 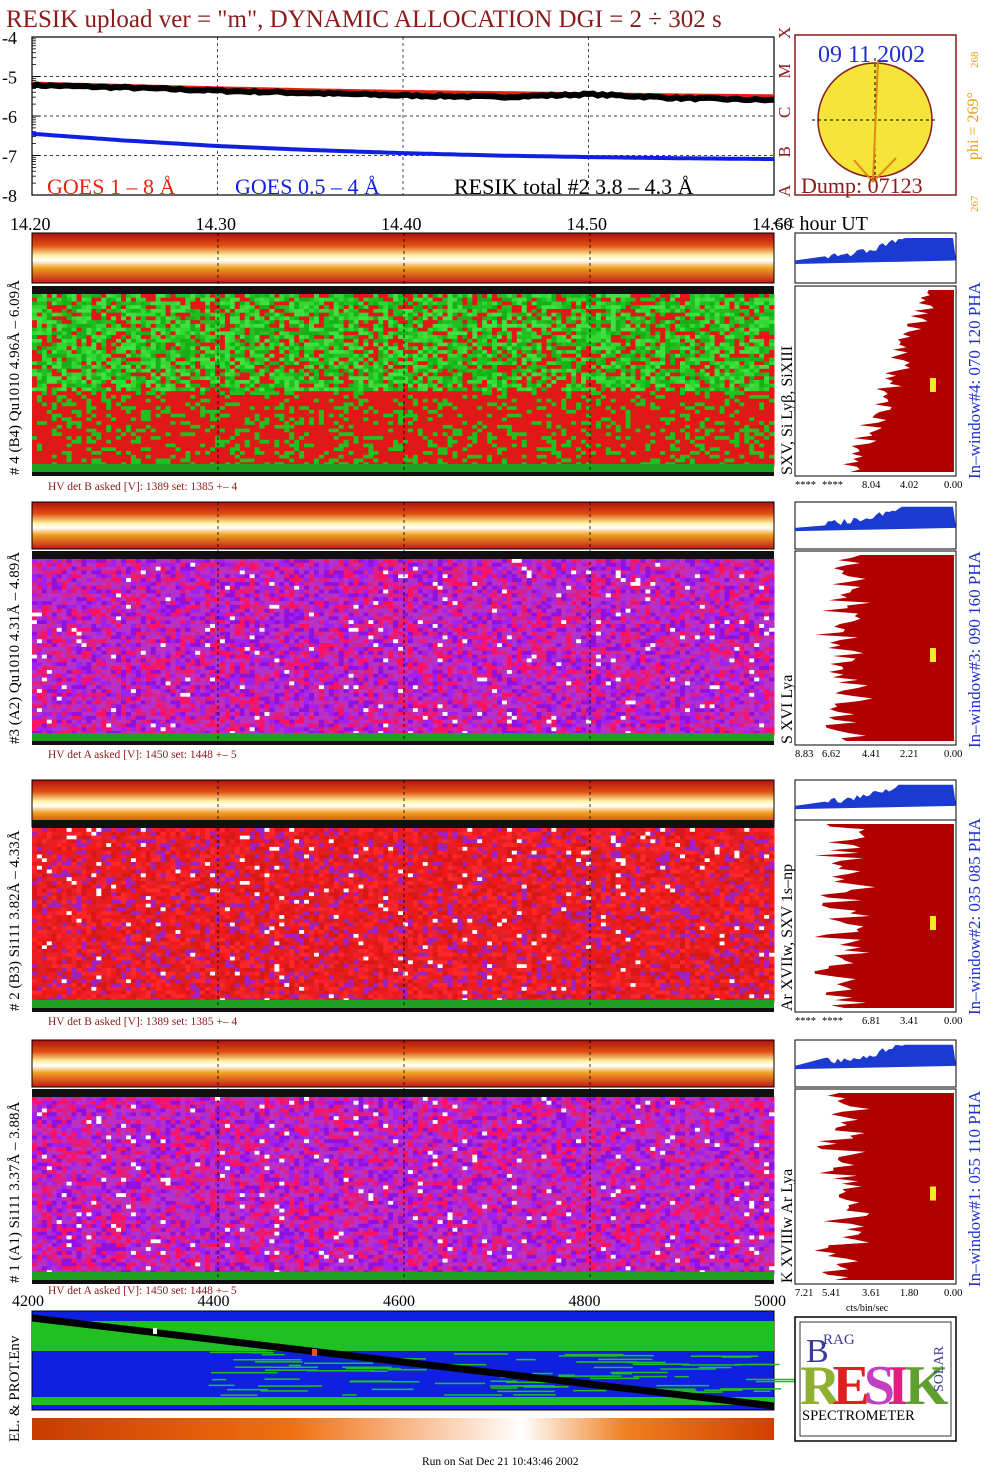 What do you see at coordinates (770, 1301) in the screenshot?
I see `bottom-x-tick-label: 5000` at bounding box center [770, 1301].